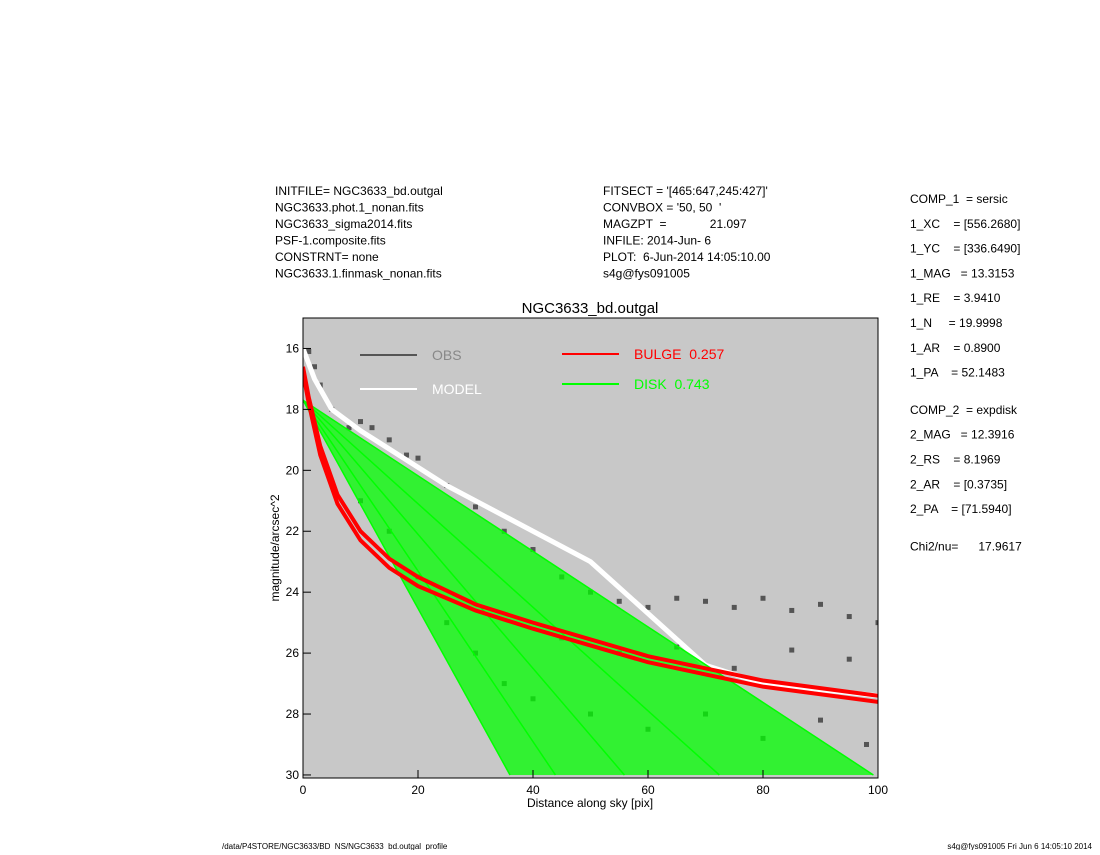 Image resolution: width=1100 pixels, height=855 pixels. What do you see at coordinates (672, 384) in the screenshot?
I see `legend-label: DISK 0.743` at bounding box center [672, 384].